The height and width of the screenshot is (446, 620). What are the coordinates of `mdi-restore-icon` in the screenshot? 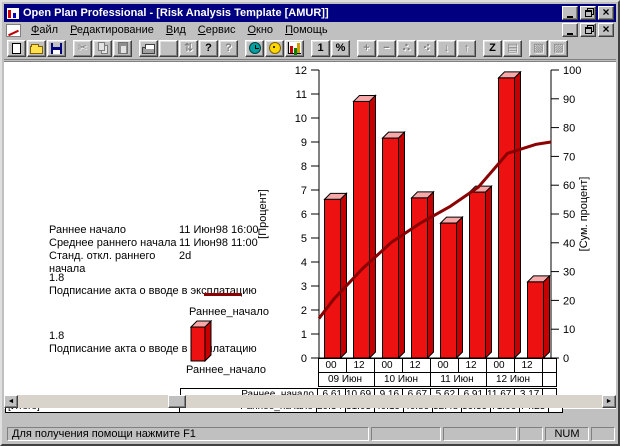 It's located at (588, 30).